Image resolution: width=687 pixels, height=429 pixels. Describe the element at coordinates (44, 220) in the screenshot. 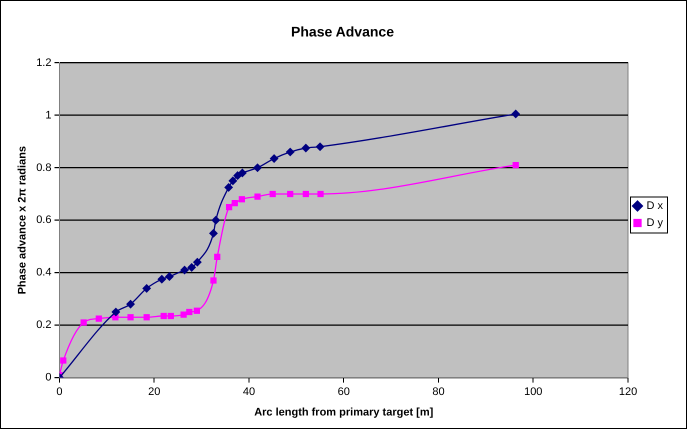

I see `y-tick-label: 0.6` at that location.